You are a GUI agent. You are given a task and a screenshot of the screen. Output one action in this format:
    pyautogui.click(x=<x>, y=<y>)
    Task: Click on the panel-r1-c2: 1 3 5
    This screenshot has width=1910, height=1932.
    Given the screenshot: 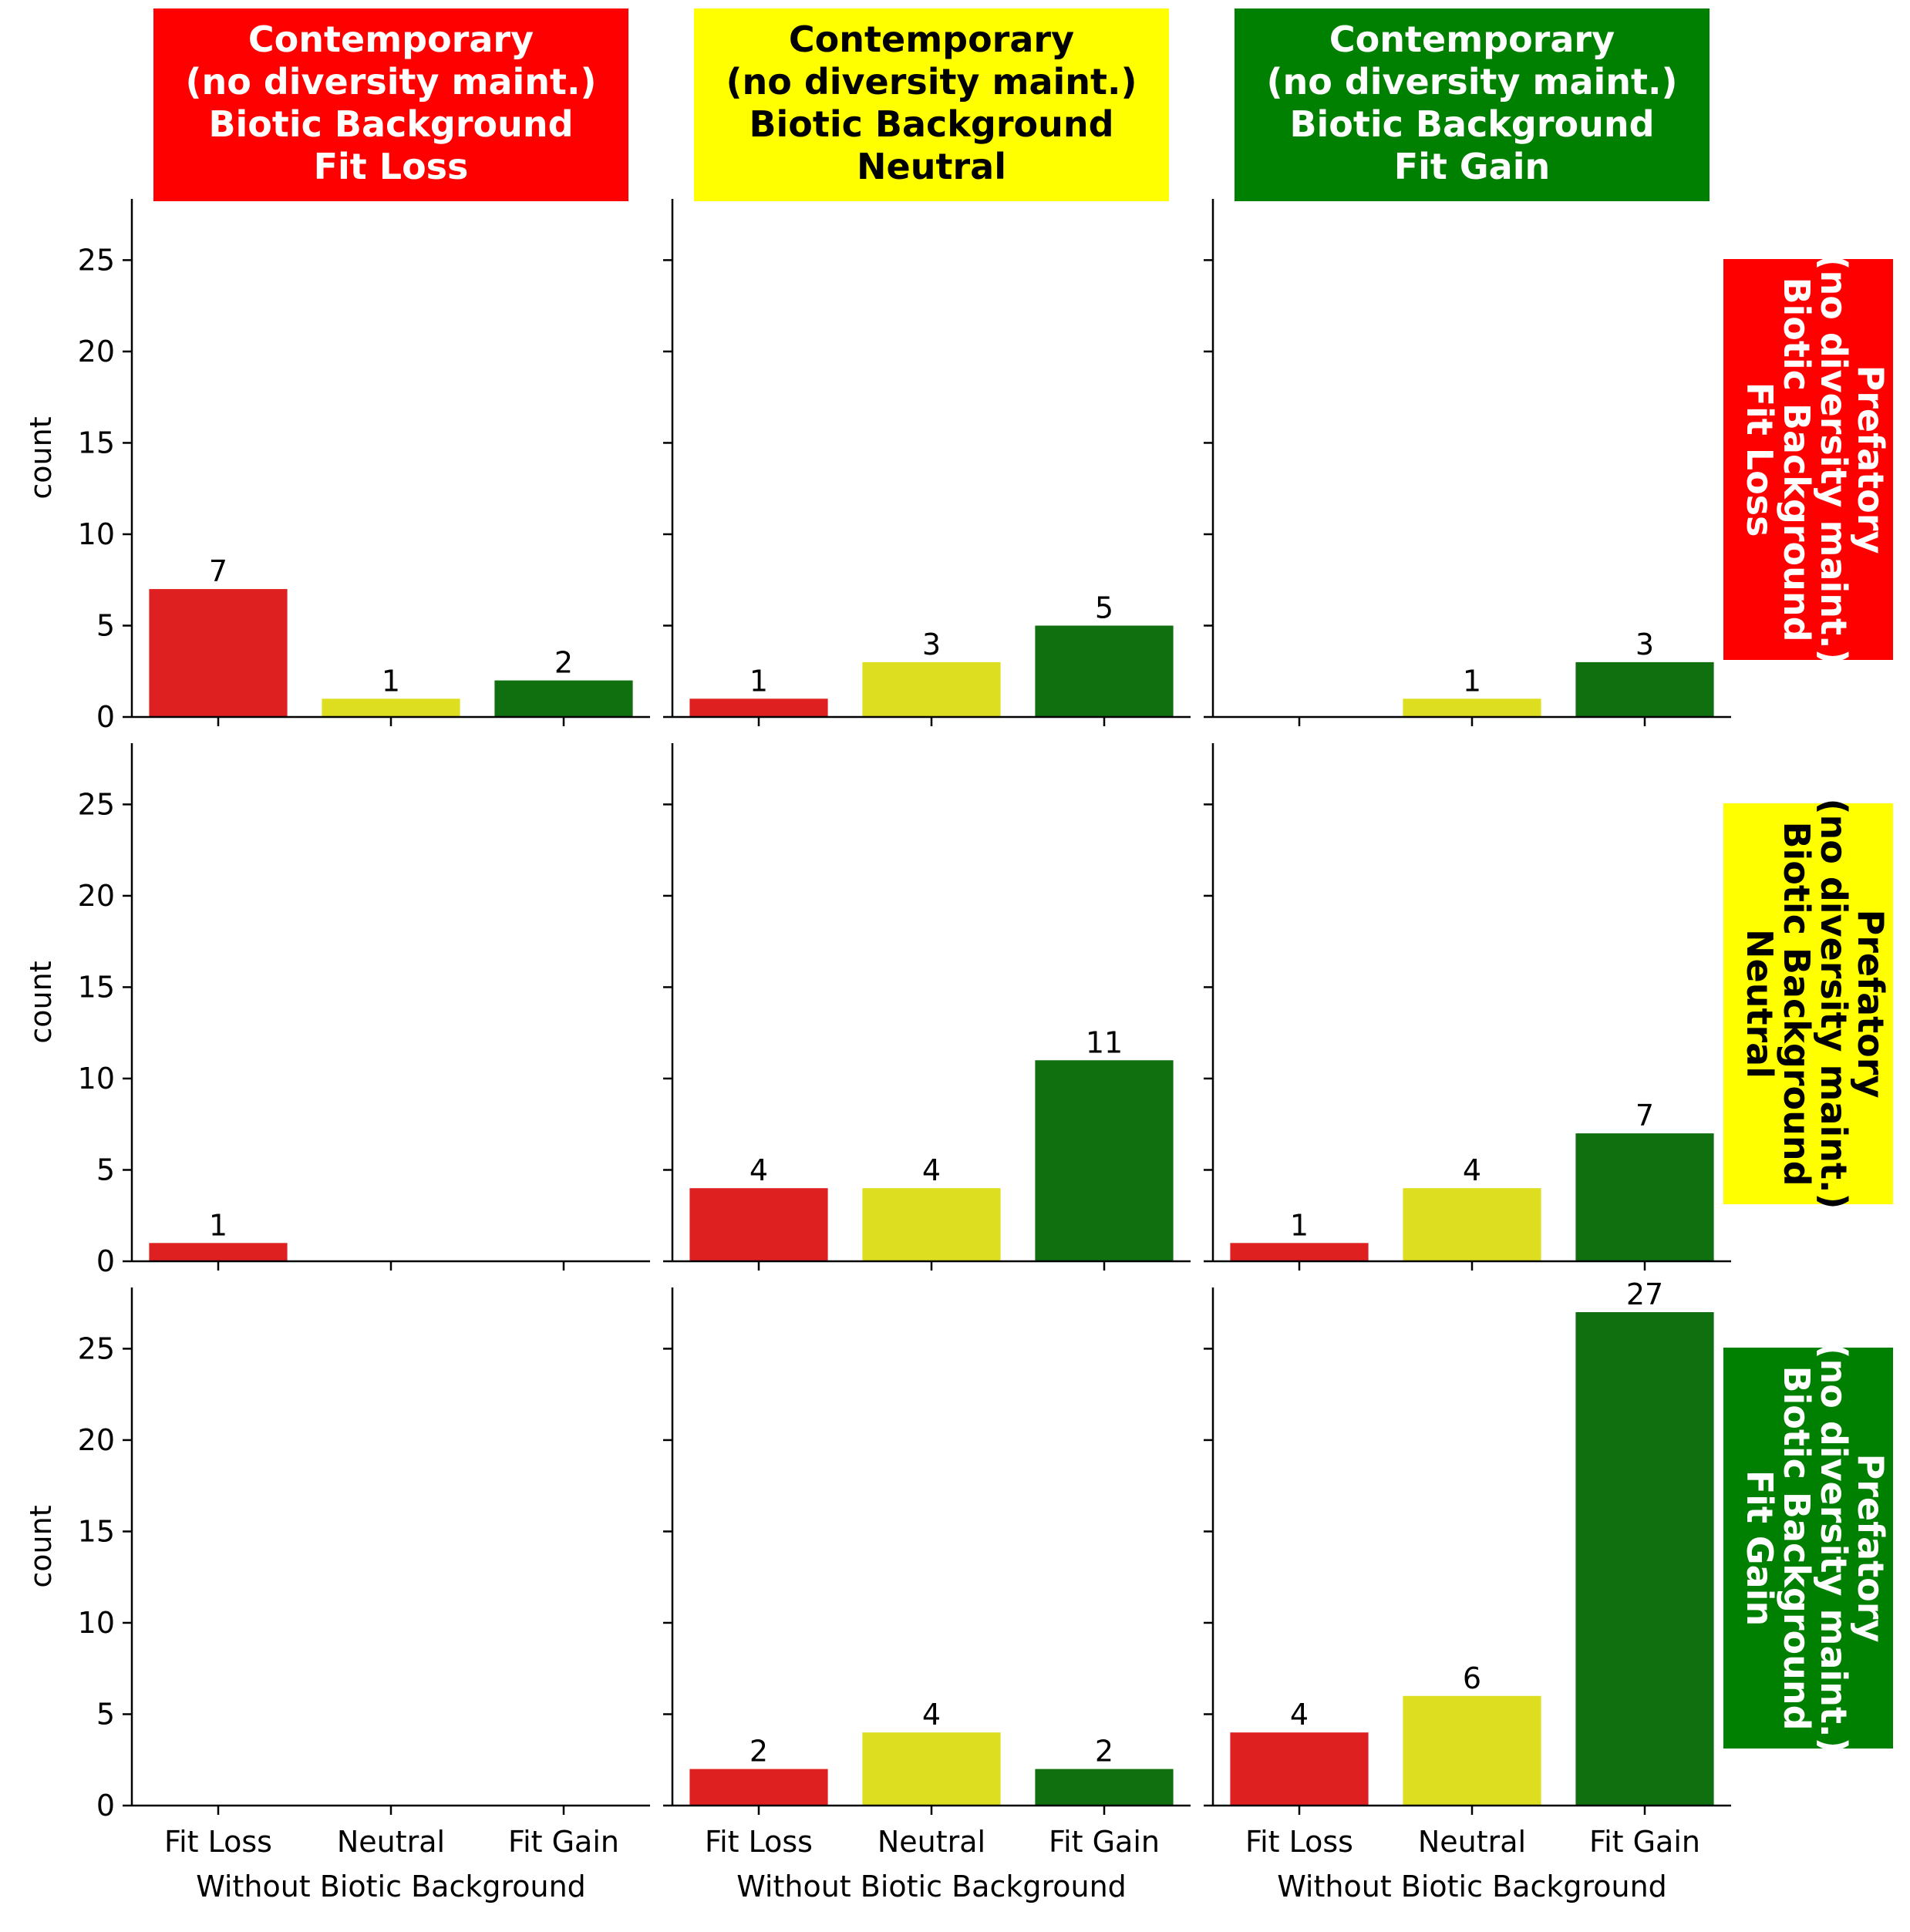 What is the action you would take?
    pyautogui.click(x=927, y=462)
    